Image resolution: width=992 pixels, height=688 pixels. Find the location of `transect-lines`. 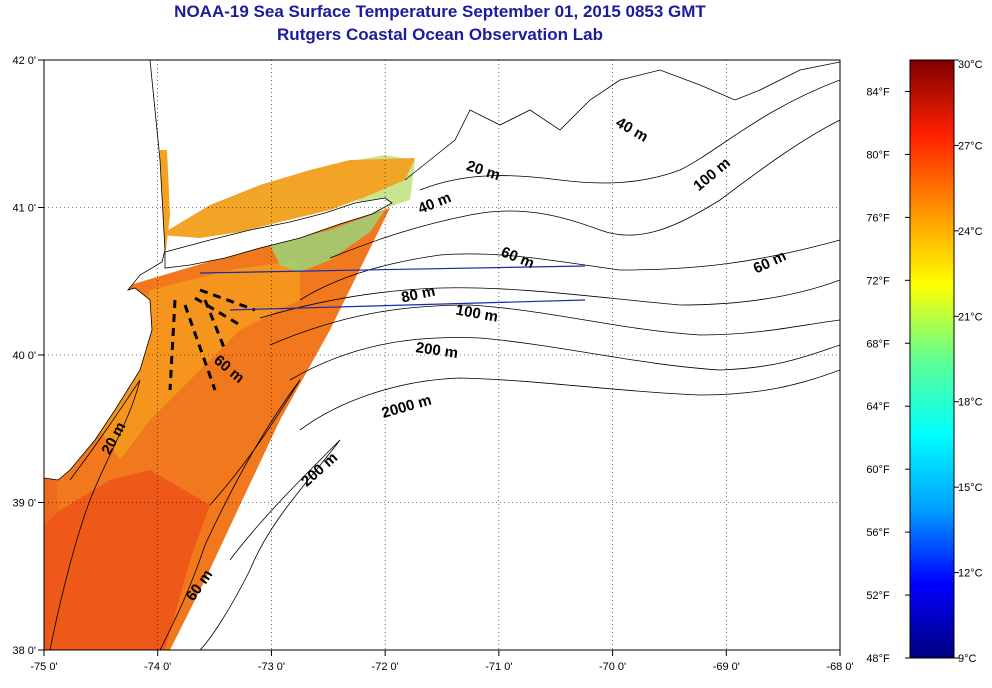

transect-lines is located at coordinates (392, 288).